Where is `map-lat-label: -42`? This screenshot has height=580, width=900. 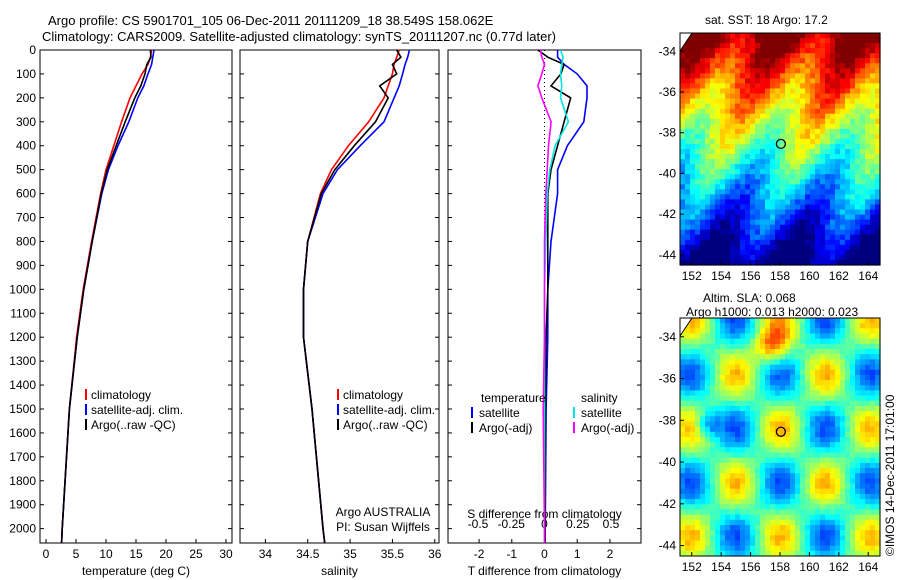
map-lat-label: -42 is located at coordinates (668, 214).